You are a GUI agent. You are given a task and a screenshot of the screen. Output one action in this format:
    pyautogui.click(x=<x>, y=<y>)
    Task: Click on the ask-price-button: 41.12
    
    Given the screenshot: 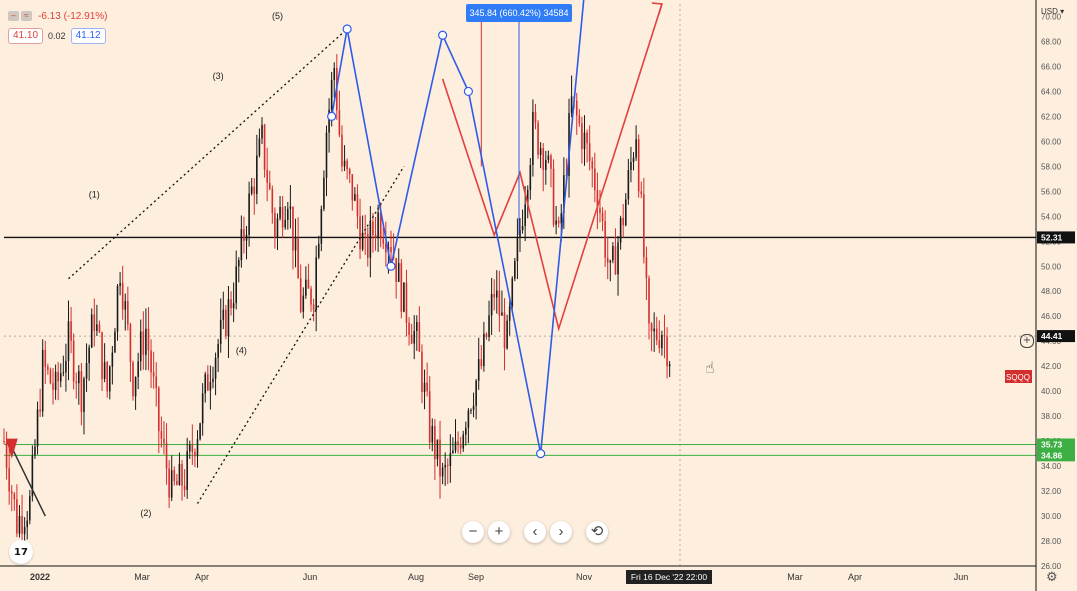 What is the action you would take?
    pyautogui.click(x=88, y=36)
    